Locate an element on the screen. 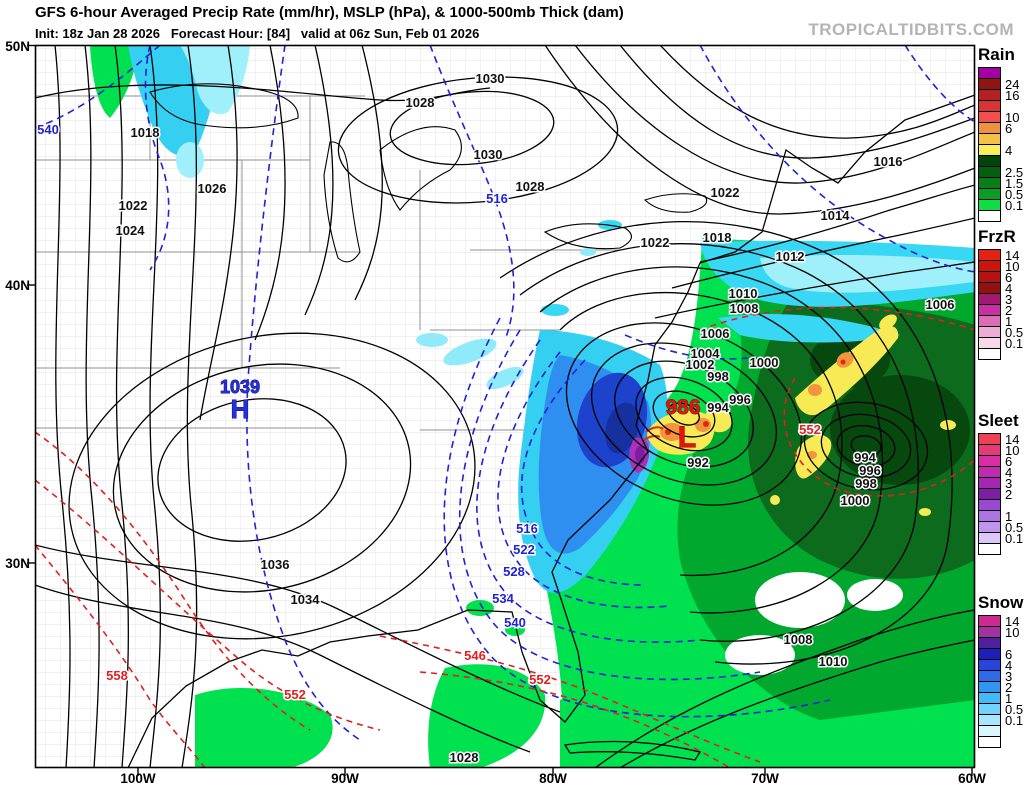 This screenshot has width=1024, height=786. svg-text: 558 is located at coordinates (117, 675).